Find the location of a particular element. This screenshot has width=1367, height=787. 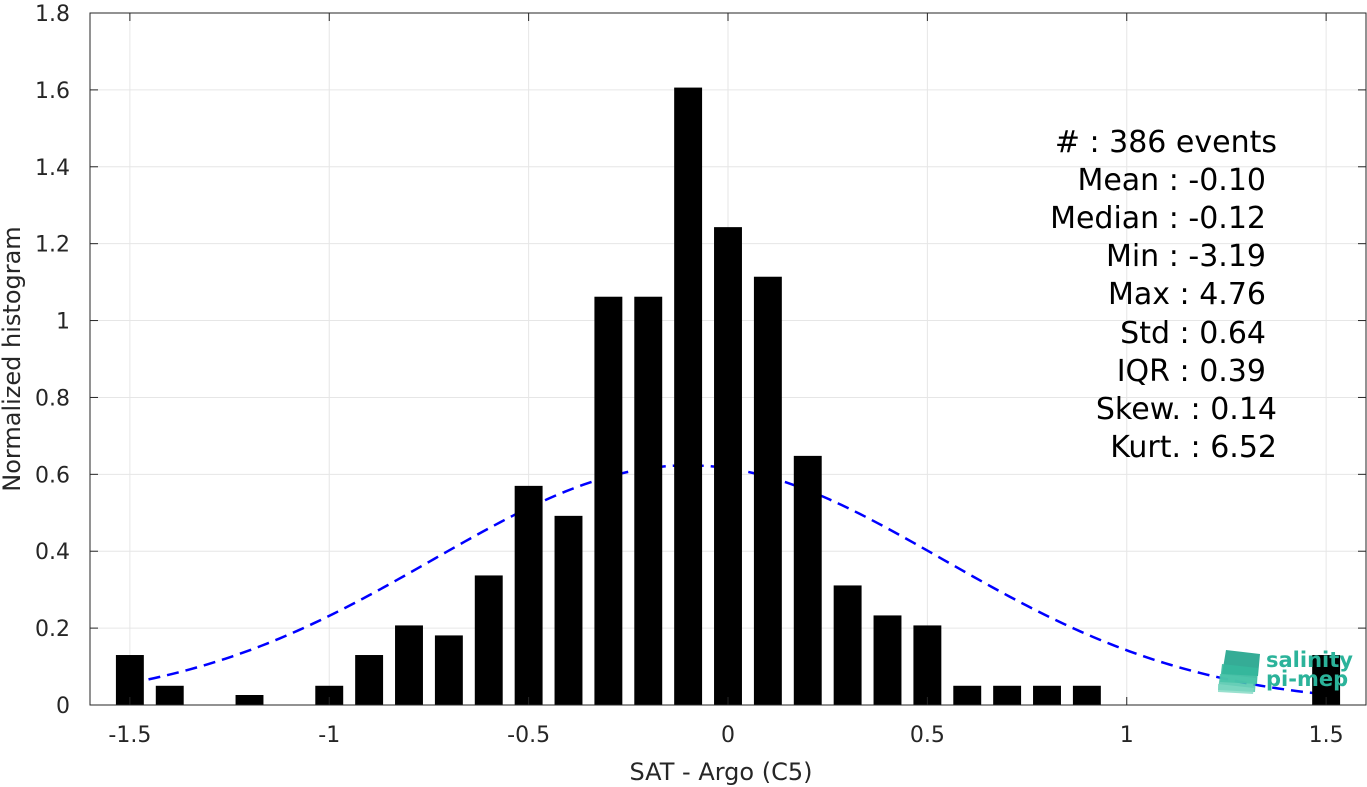

salinity-pimep-logo: salinity pi-mep is located at coordinates (1285, 671).